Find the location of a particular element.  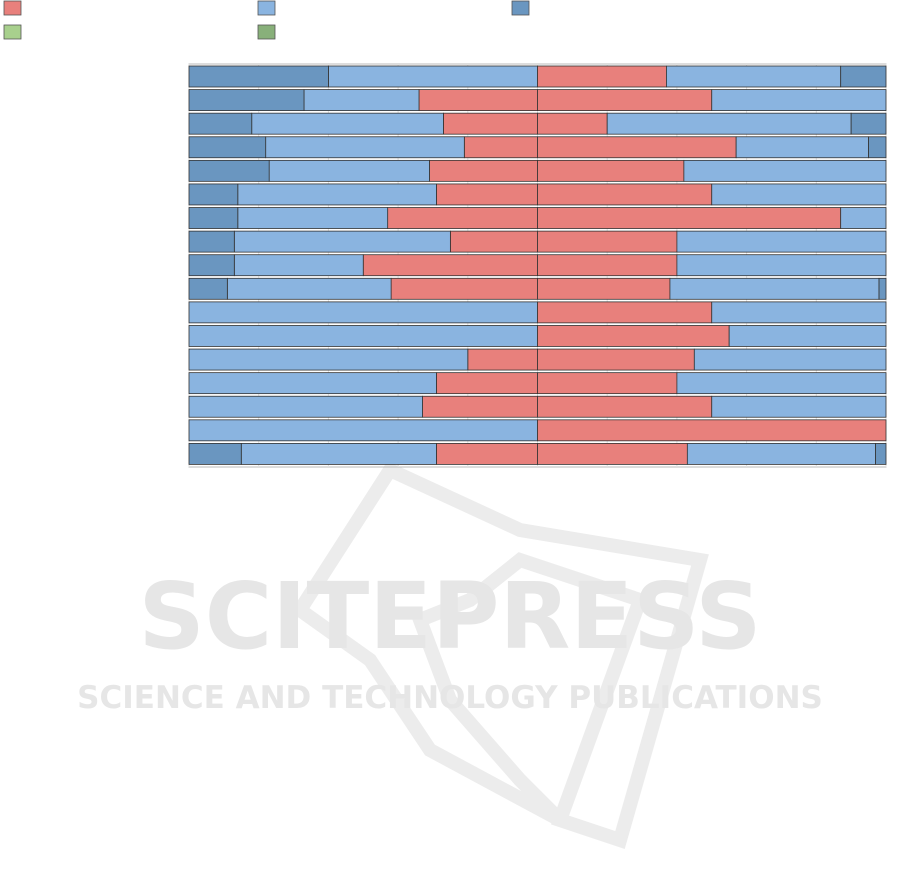

watermark-title: SCITEPRESS is located at coordinates (449, 616).